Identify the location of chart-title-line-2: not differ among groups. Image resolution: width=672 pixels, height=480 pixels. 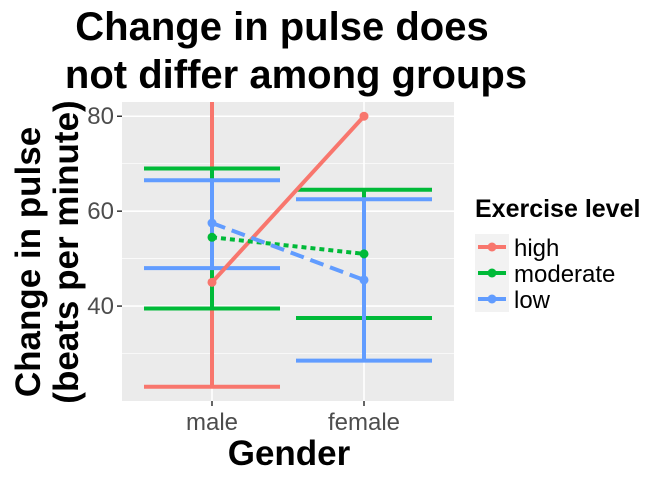
(296, 75).